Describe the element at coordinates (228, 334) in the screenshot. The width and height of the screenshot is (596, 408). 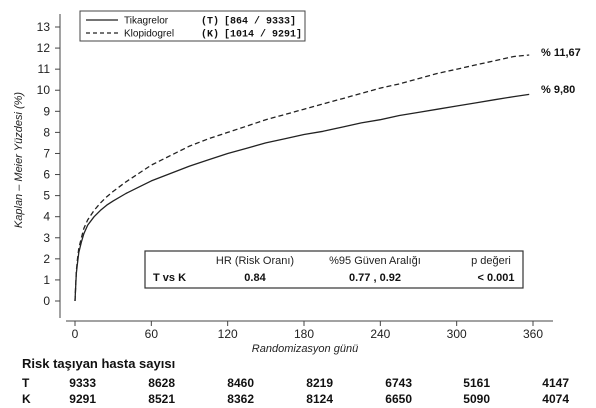
I see `x-tick-label: 120` at that location.